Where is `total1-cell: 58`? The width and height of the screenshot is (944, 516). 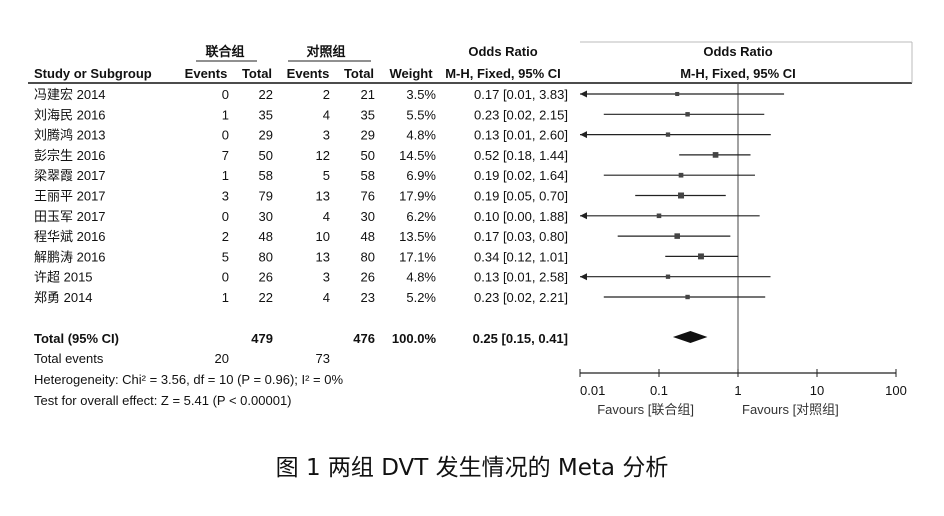 total1-cell: 58 is located at coordinates (266, 175).